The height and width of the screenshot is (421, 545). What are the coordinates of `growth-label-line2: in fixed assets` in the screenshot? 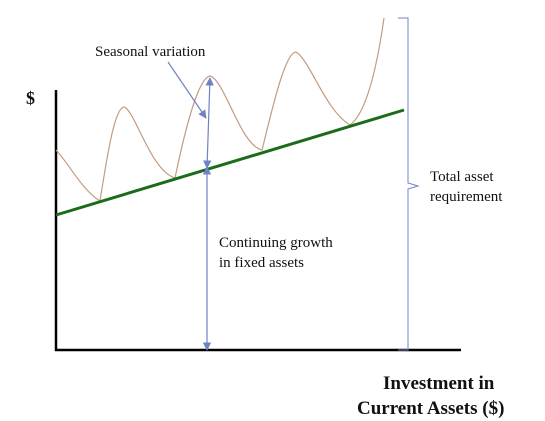 It's located at (261, 263).